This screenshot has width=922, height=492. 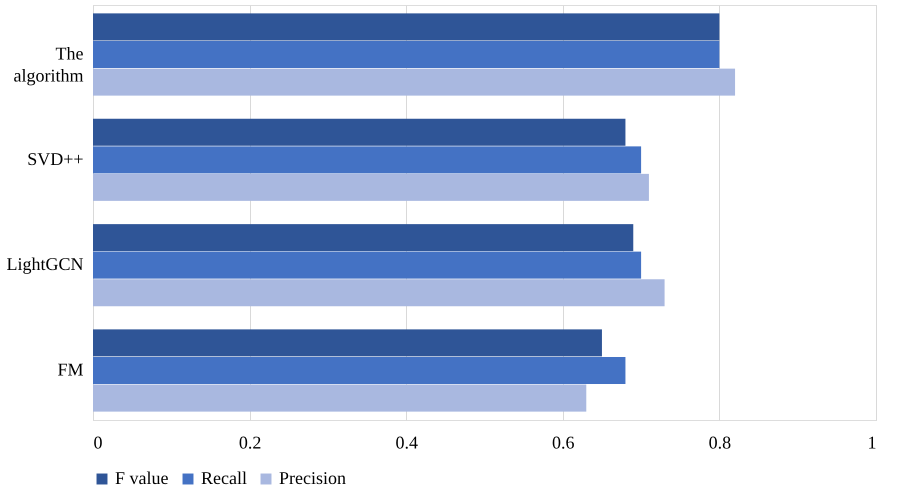 What do you see at coordinates (224, 478) in the screenshot?
I see `legend-label: Recall` at bounding box center [224, 478].